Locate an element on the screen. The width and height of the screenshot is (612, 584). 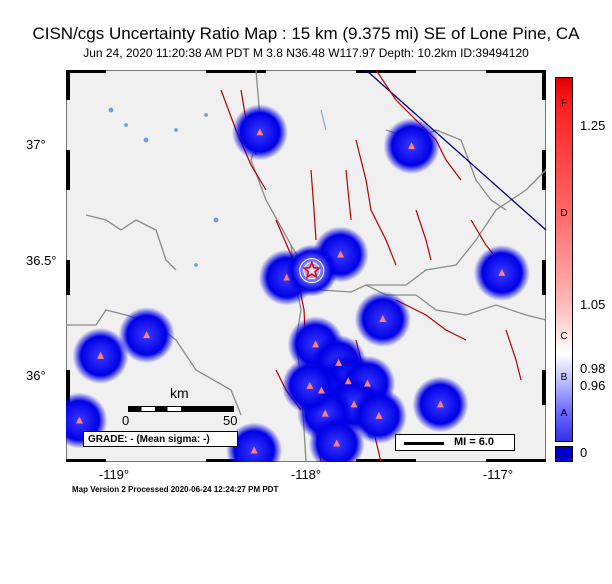
epicenter-marker is located at coordinates (311, 270).